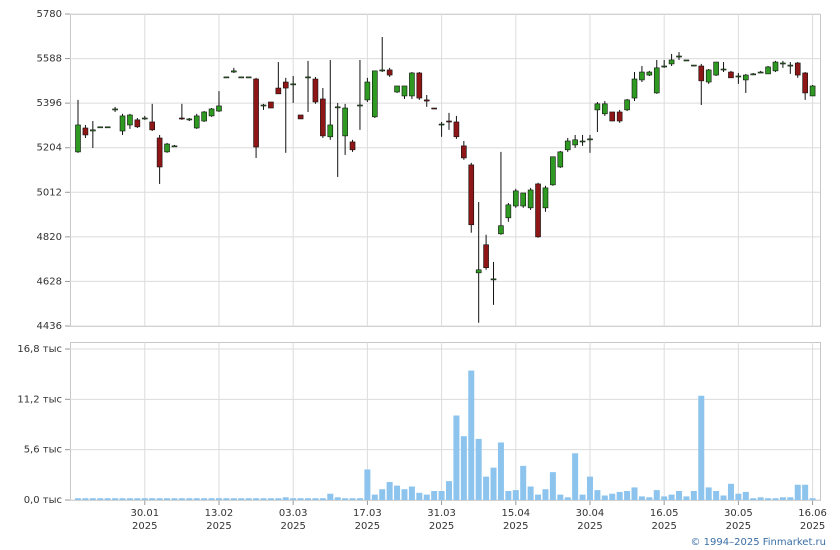 The width and height of the screenshot is (840, 550). I want to click on y-tick-label: 4436, so click(49, 326).